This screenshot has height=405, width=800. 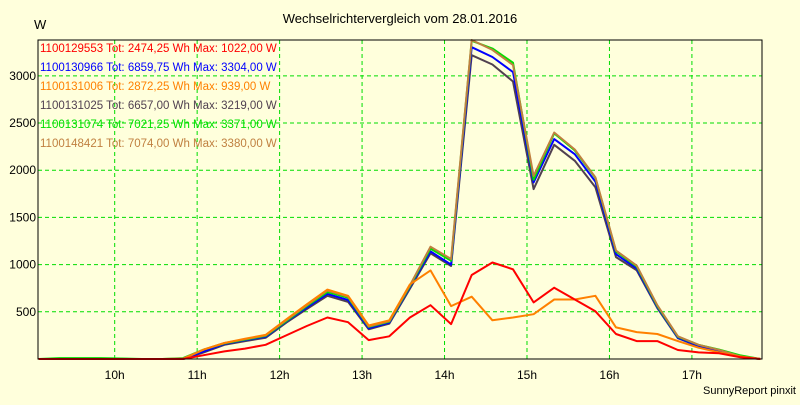 I want to click on x-tick-label: 17h, so click(x=692, y=375).